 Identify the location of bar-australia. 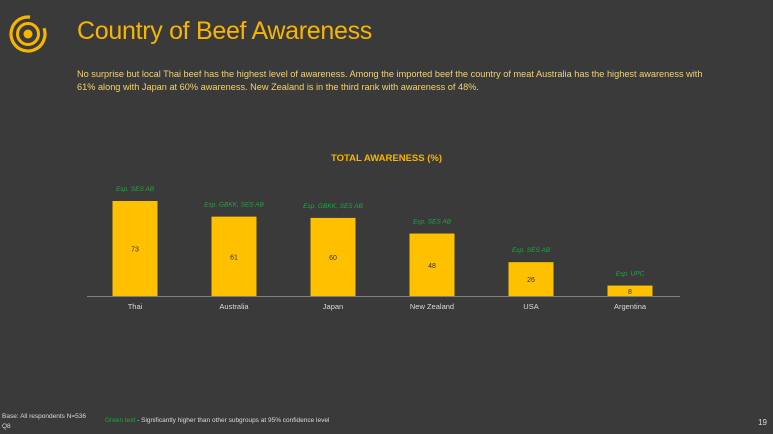
(234, 256).